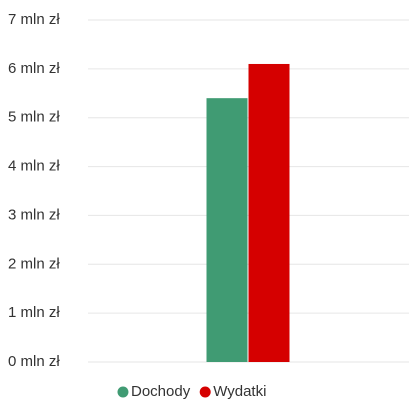 Image resolution: width=409 pixels, height=400 pixels. What do you see at coordinates (34, 19) in the screenshot?
I see `y-tick-label: 7 mln zł` at bounding box center [34, 19].